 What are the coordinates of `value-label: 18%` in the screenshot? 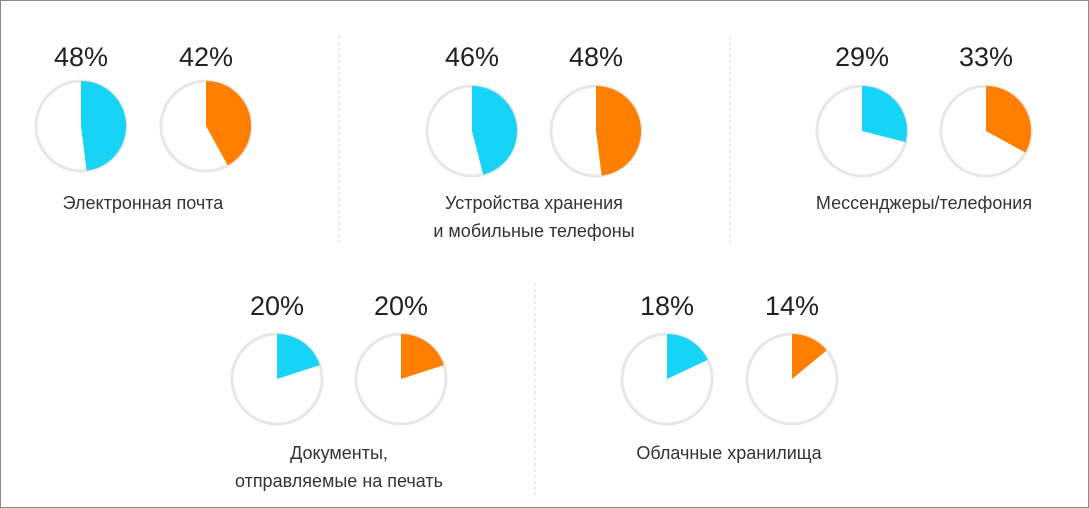 It's located at (667, 306).